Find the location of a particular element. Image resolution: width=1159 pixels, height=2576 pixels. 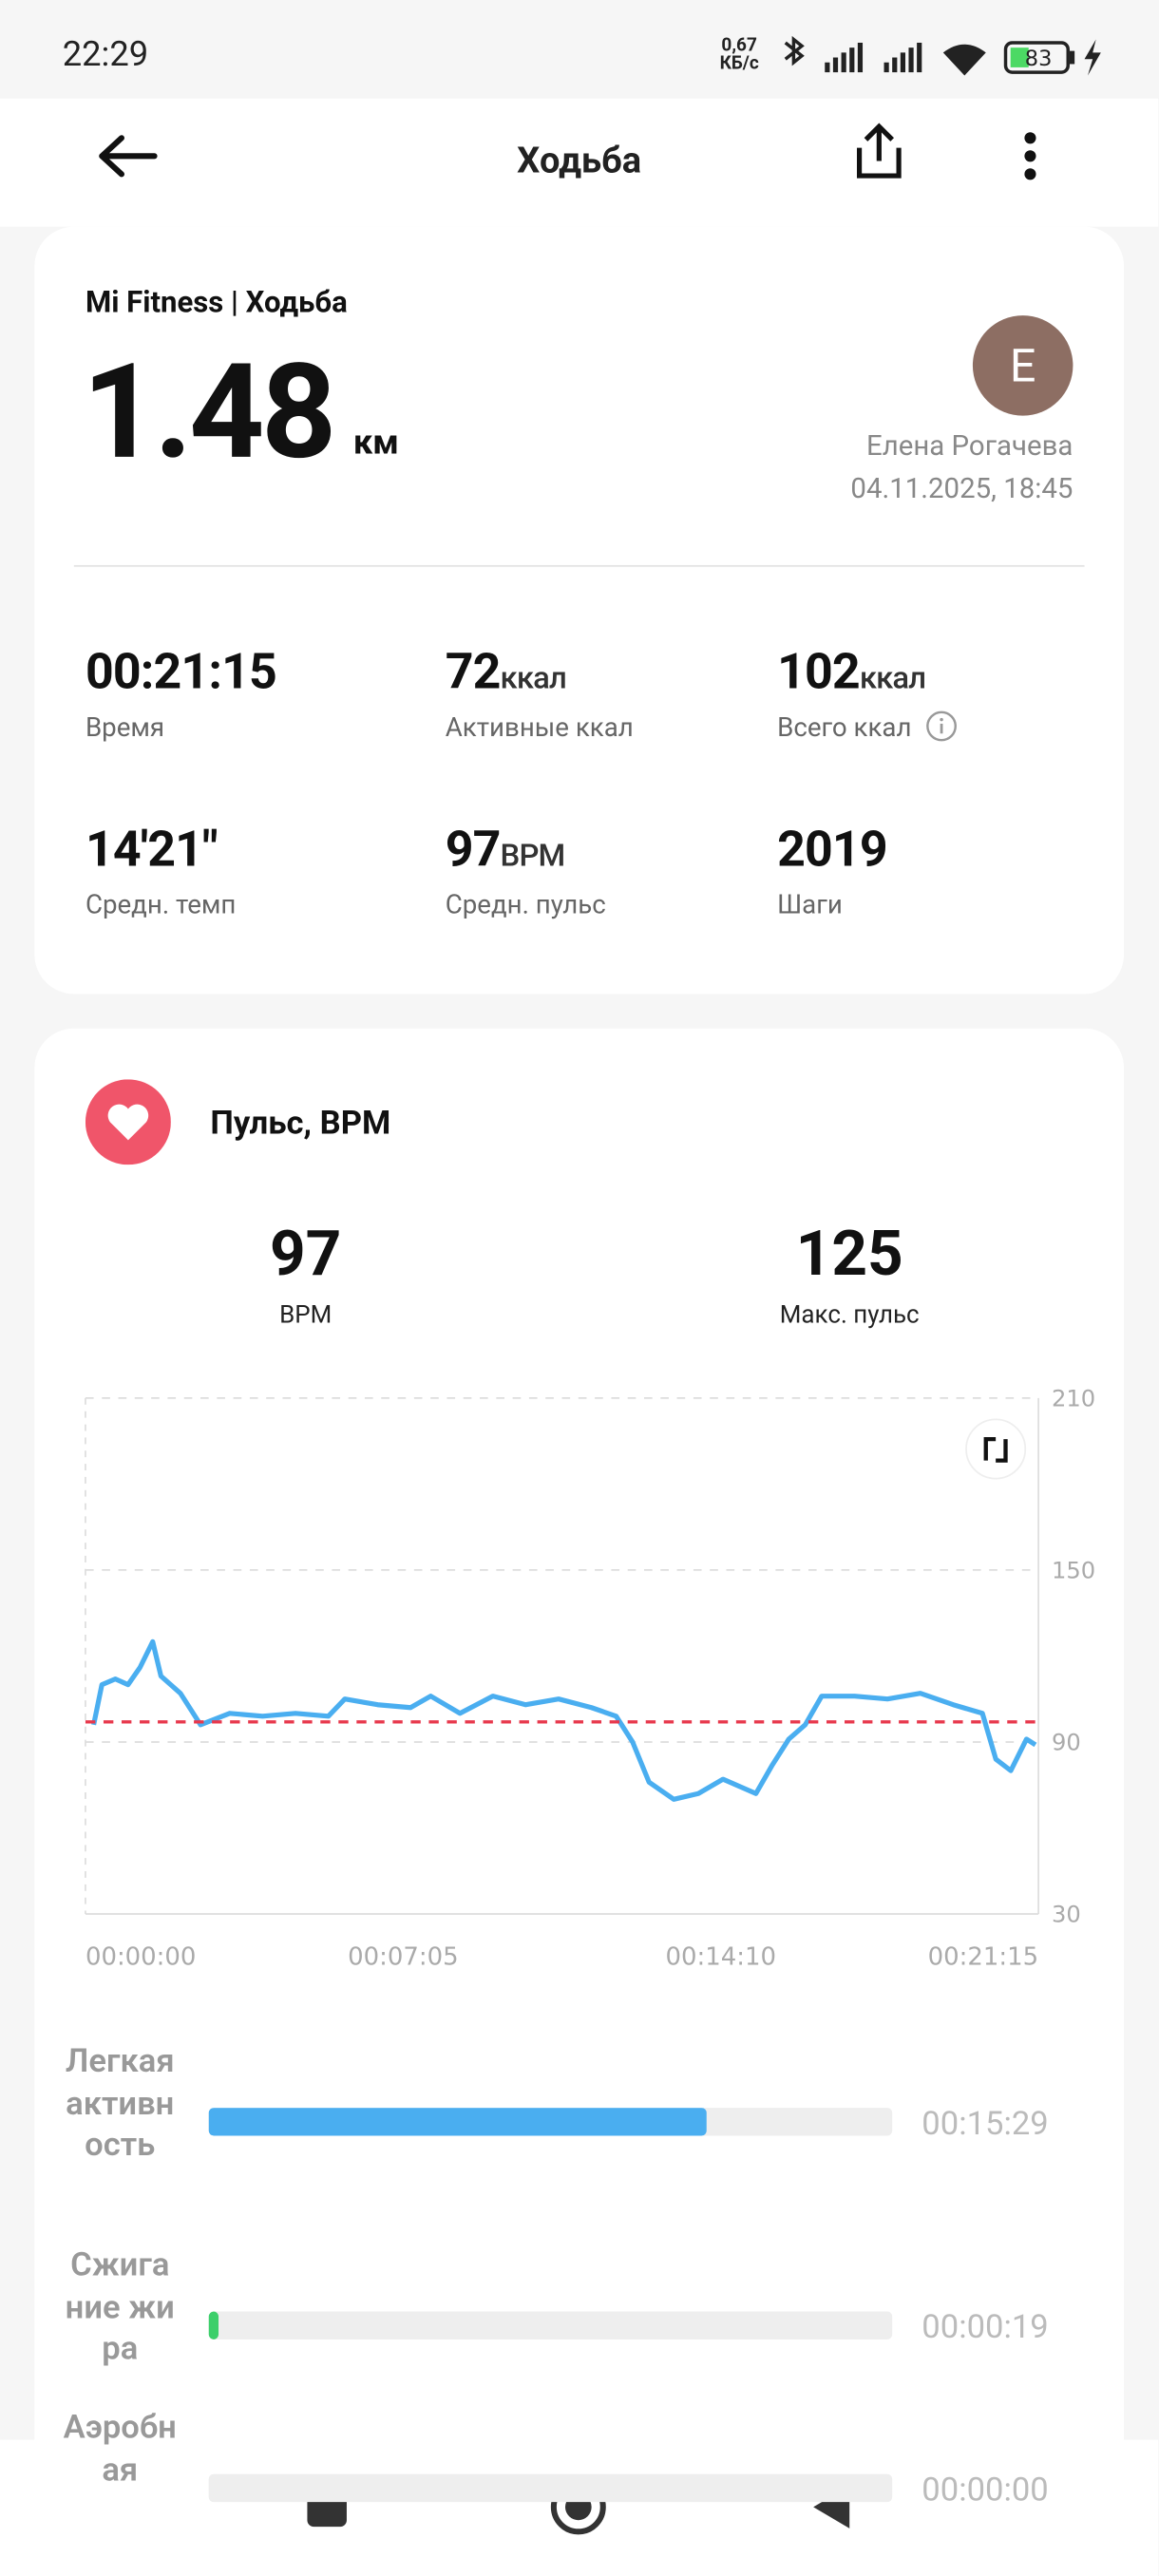

distance: 1.48 is located at coordinates (209, 412).